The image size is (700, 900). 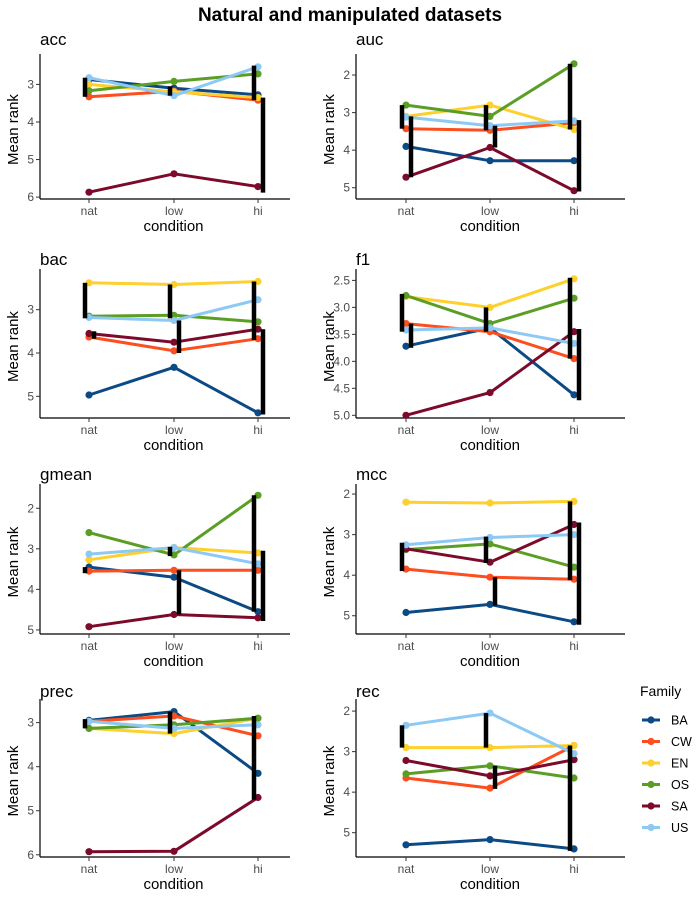 I want to click on y-tick-label: 4.5, so click(x=341, y=388).